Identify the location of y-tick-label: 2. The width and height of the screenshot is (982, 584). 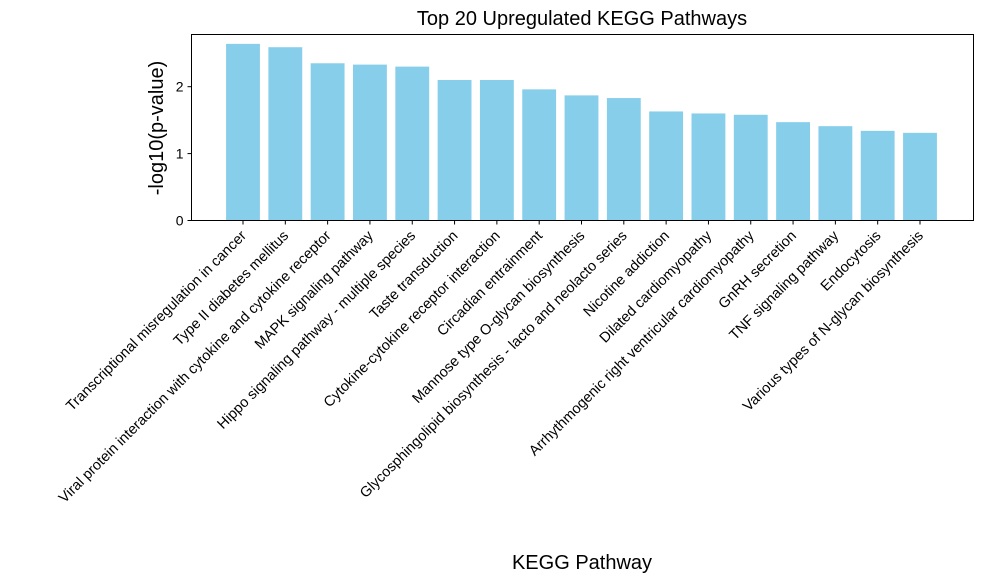
(180, 87).